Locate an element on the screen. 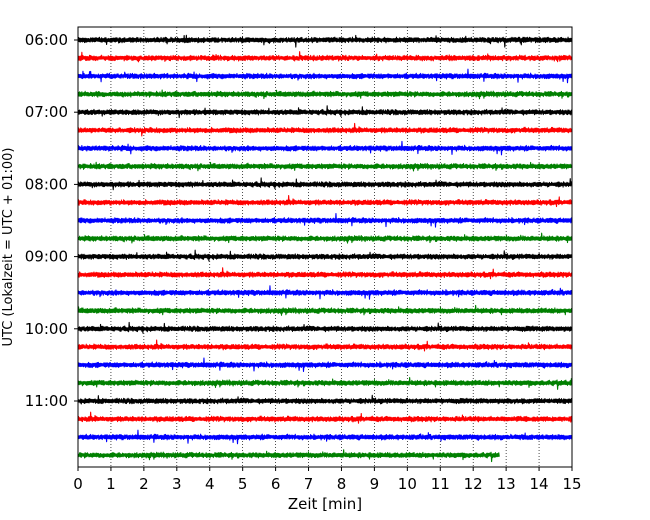 This screenshot has width=650, height=520. y-tick-label: 09:00 is located at coordinates (46, 257).